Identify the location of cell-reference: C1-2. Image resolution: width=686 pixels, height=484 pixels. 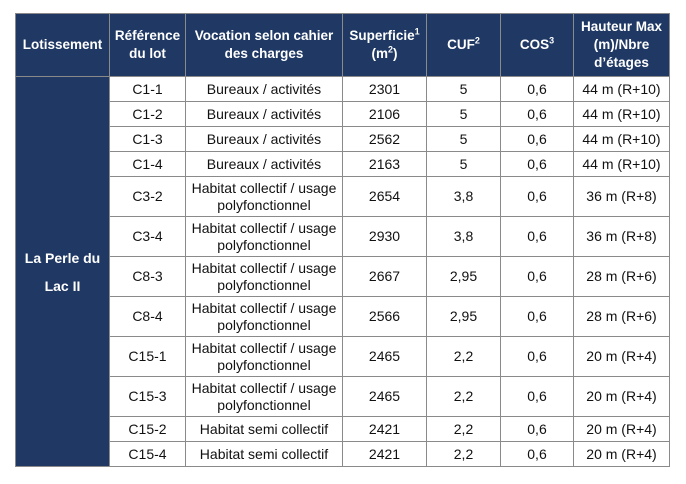
(147, 114).